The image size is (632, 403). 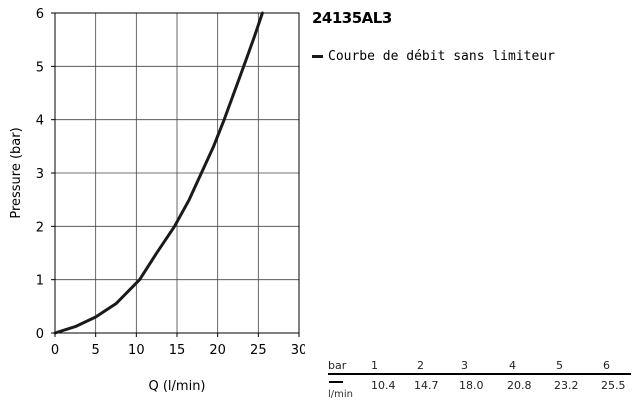 I want to click on series-dash, so click(x=336, y=382).